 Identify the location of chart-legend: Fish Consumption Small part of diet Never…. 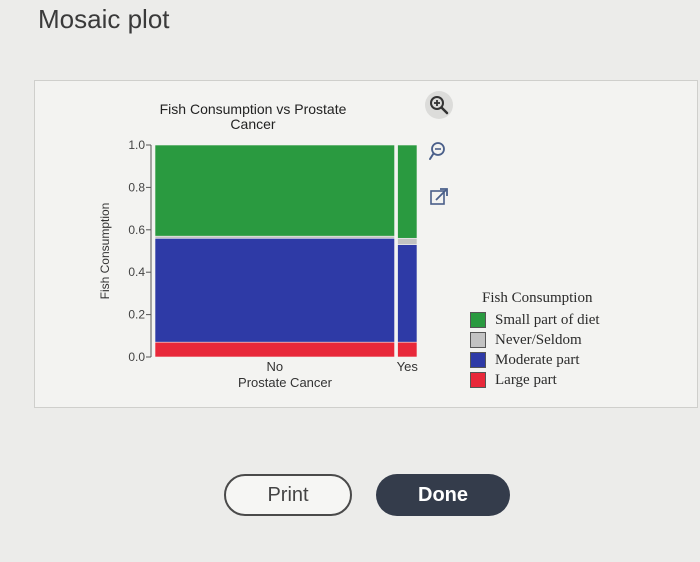
(535, 340).